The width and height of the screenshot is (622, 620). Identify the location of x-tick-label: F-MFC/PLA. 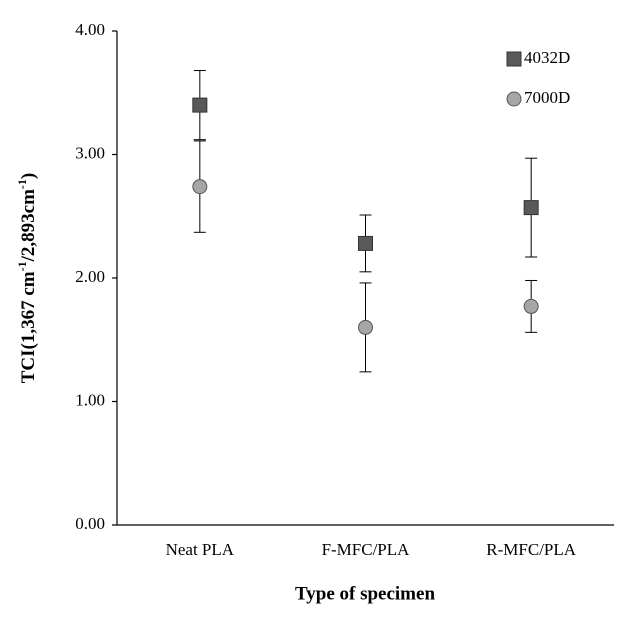
(366, 549).